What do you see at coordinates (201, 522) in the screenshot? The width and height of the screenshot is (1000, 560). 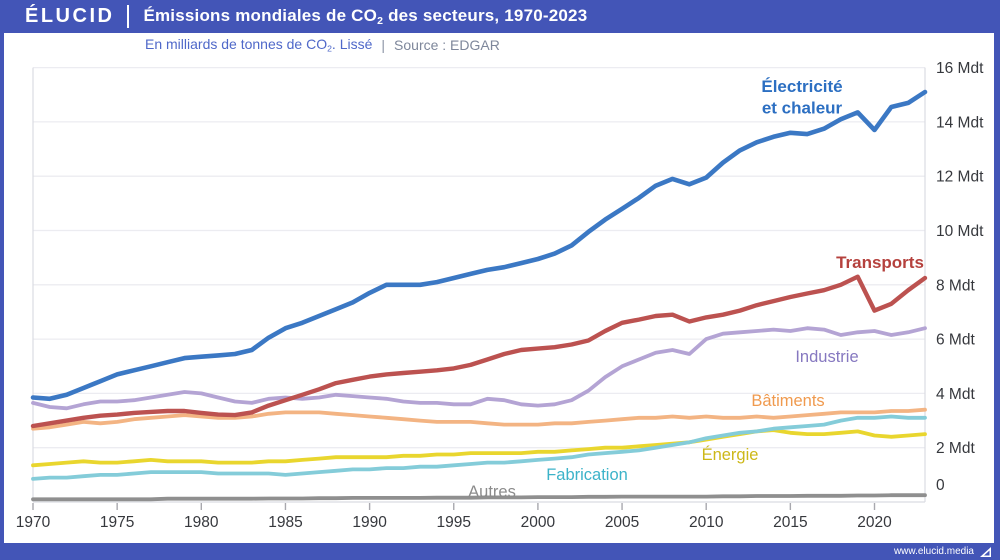 I see `x-axis-label-1980: 1980` at bounding box center [201, 522].